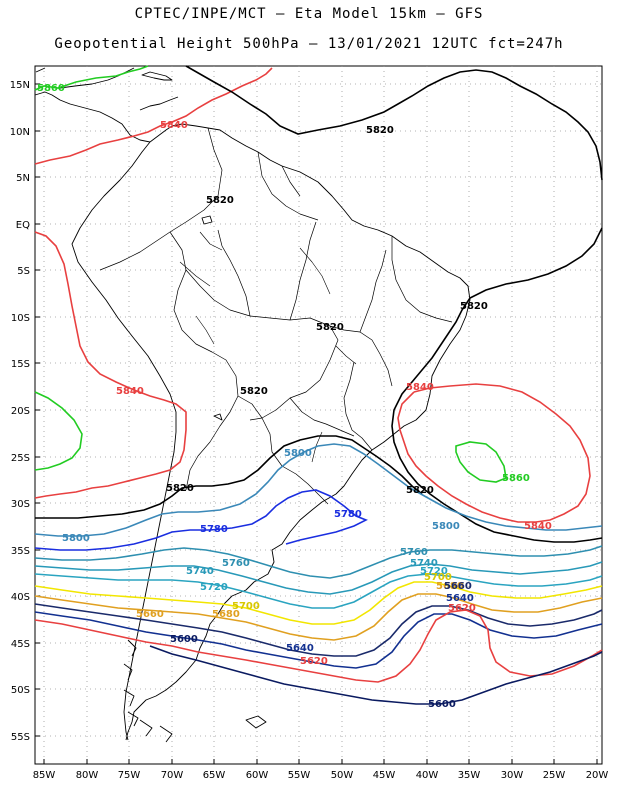 Image resolution: width=618 pixels, height=800 pixels. I want to click on lat-label: 10N, so click(20, 132).